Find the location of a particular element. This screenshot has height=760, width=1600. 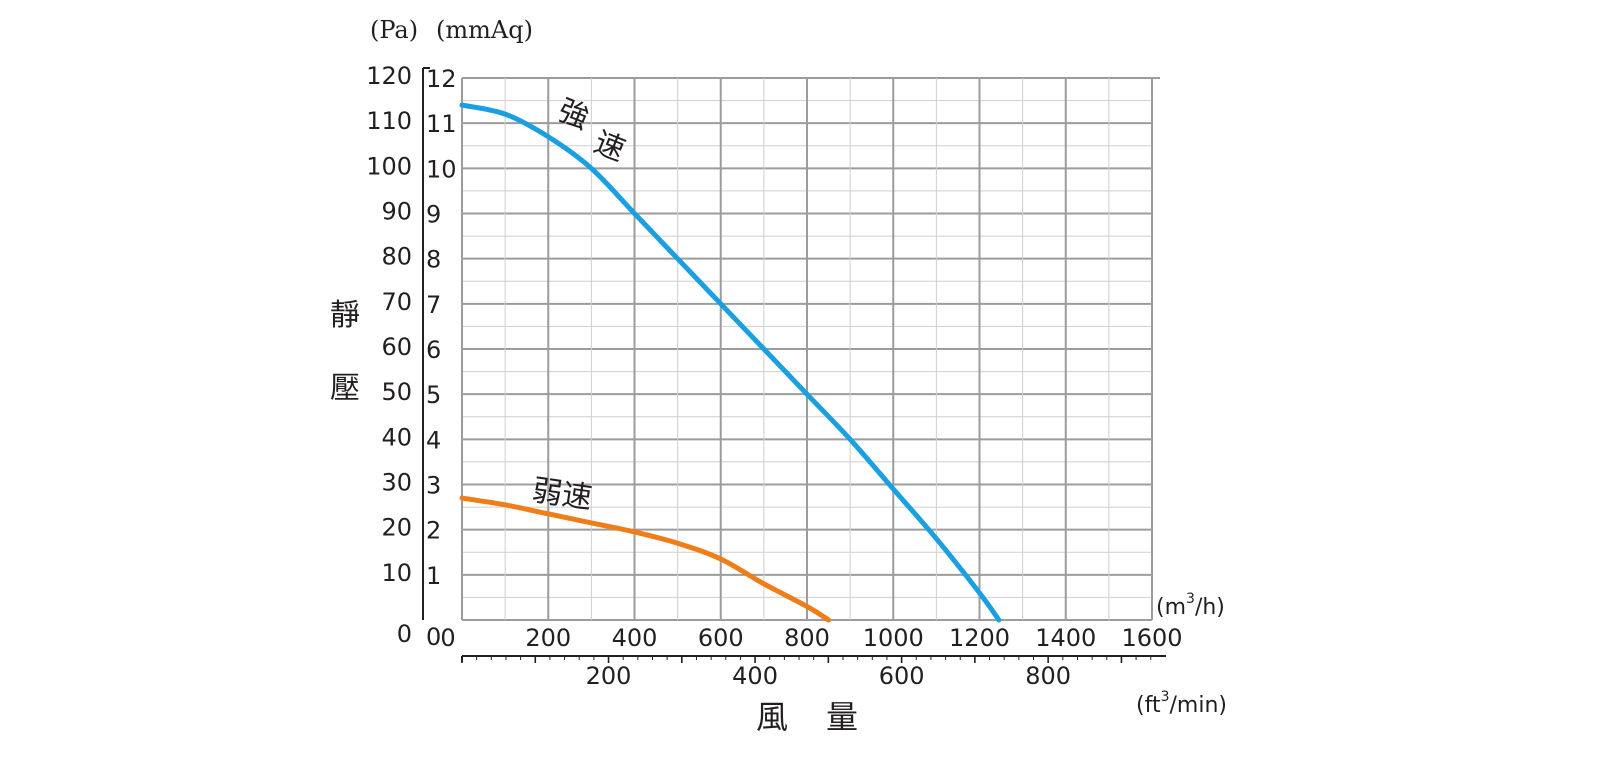

series-line-weak is located at coordinates (645, 559).